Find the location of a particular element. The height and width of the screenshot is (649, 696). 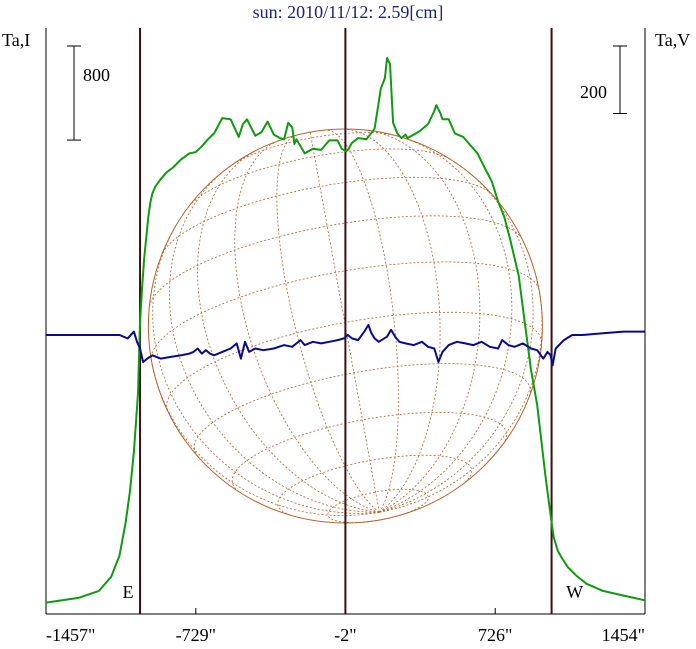

chart-title: sun: 2010/11/12: 2.59[cm] is located at coordinates (348, 12).